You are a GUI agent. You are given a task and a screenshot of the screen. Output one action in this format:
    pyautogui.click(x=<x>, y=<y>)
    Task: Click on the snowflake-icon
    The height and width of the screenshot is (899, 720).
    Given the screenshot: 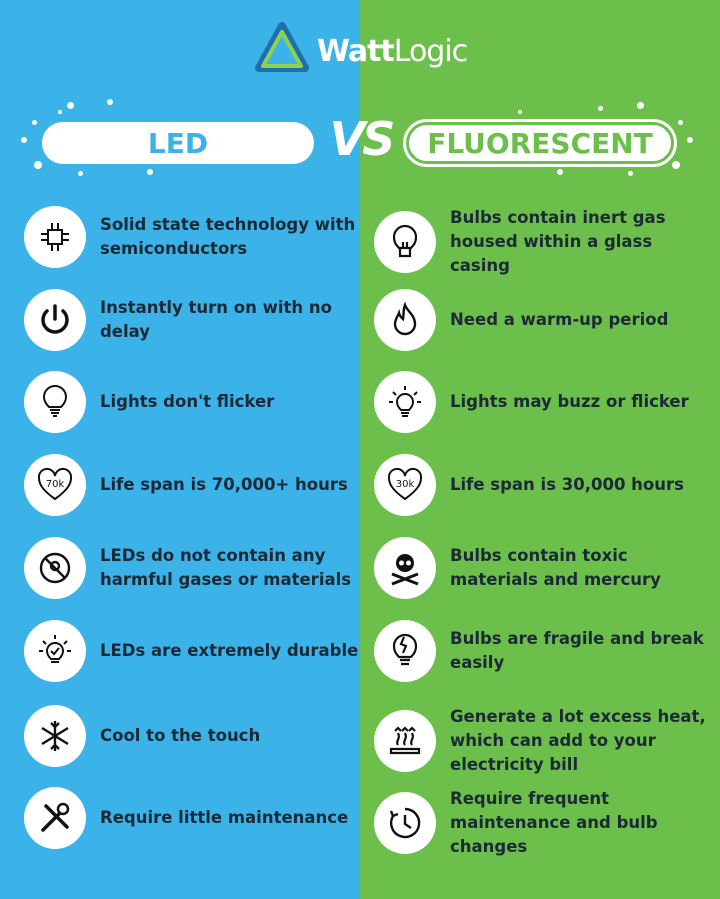 What is the action you would take?
    pyautogui.click(x=55, y=736)
    